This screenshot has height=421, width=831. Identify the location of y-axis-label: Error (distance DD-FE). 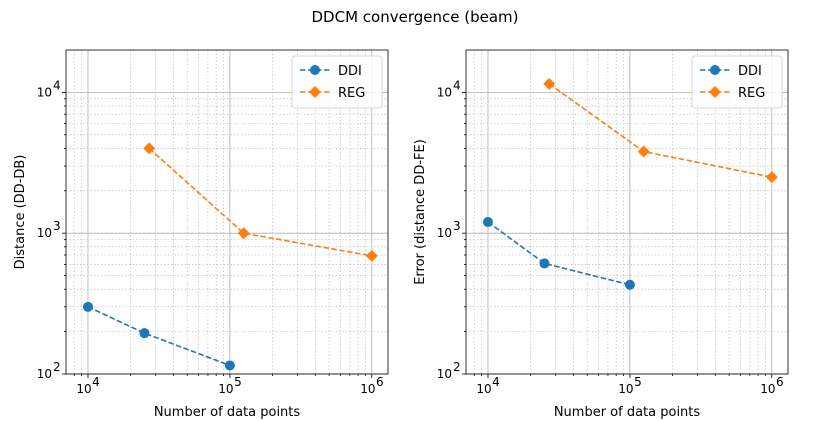
(420, 212).